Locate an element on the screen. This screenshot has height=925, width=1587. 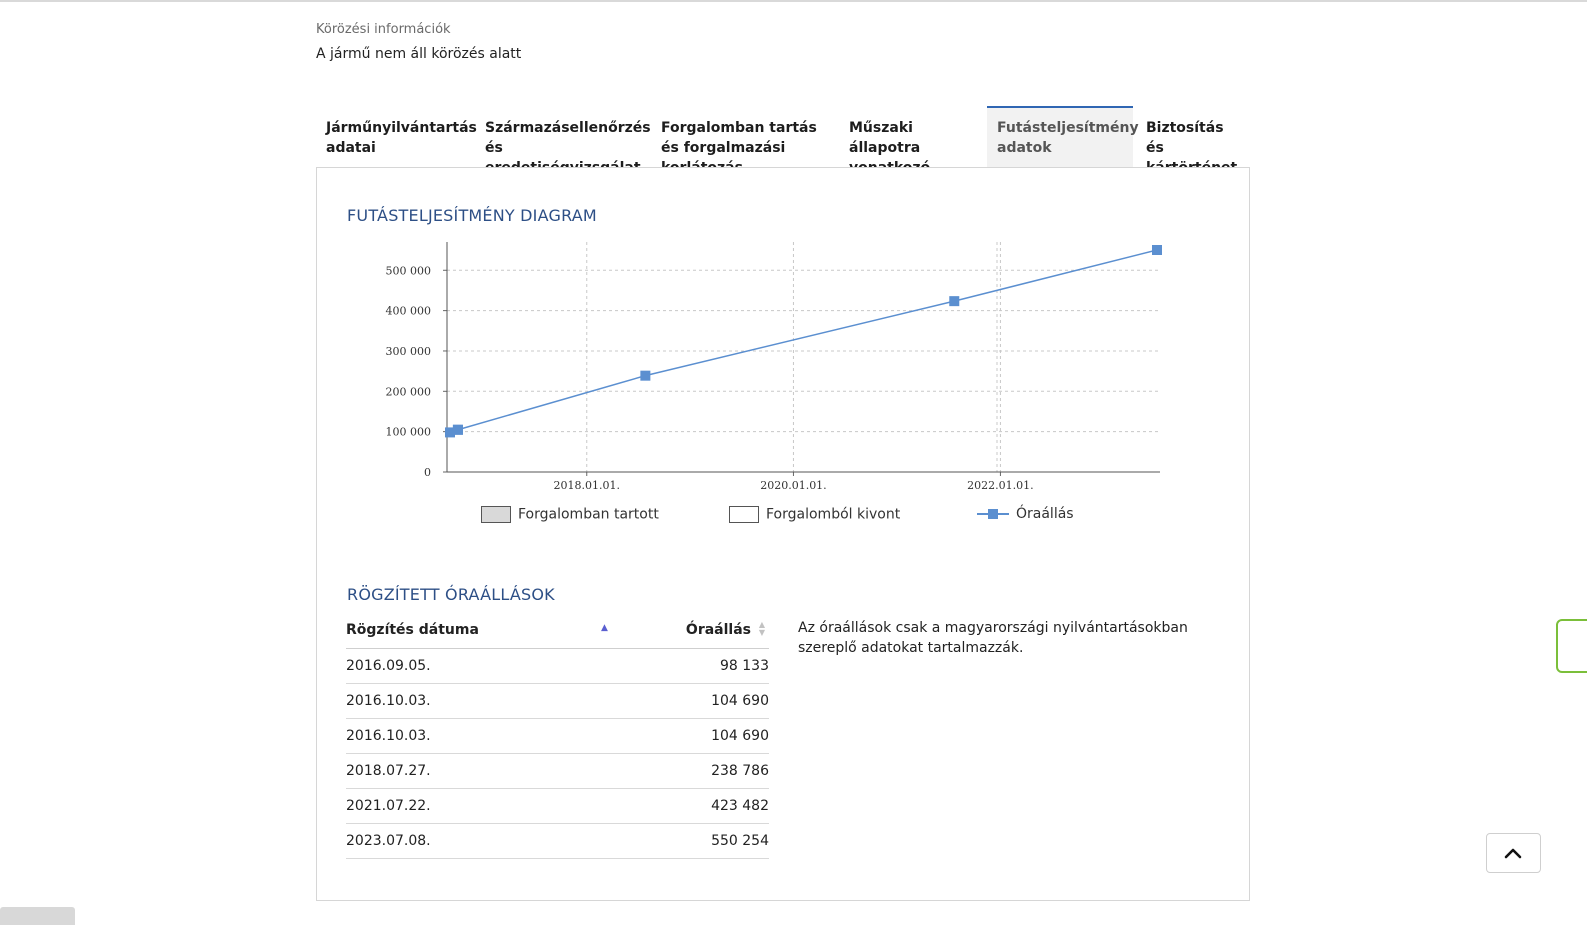
y-tick-label: 500 000 is located at coordinates (409, 270).